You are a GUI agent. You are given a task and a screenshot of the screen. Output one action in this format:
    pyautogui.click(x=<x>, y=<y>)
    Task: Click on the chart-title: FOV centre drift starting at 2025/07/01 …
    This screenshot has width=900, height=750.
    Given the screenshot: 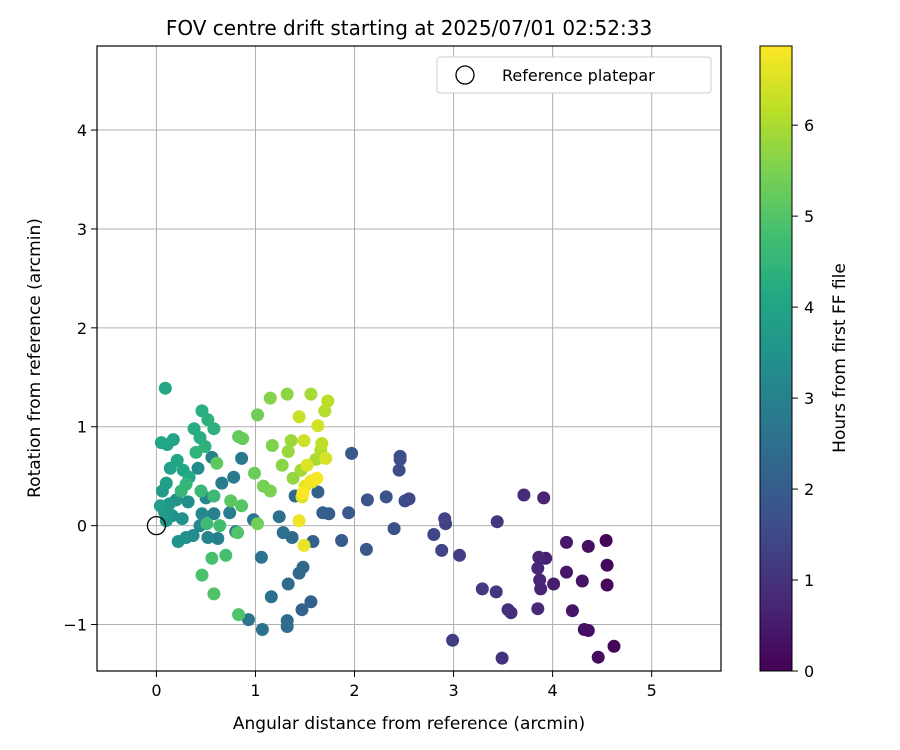 What is the action you would take?
    pyautogui.click(x=409, y=28)
    